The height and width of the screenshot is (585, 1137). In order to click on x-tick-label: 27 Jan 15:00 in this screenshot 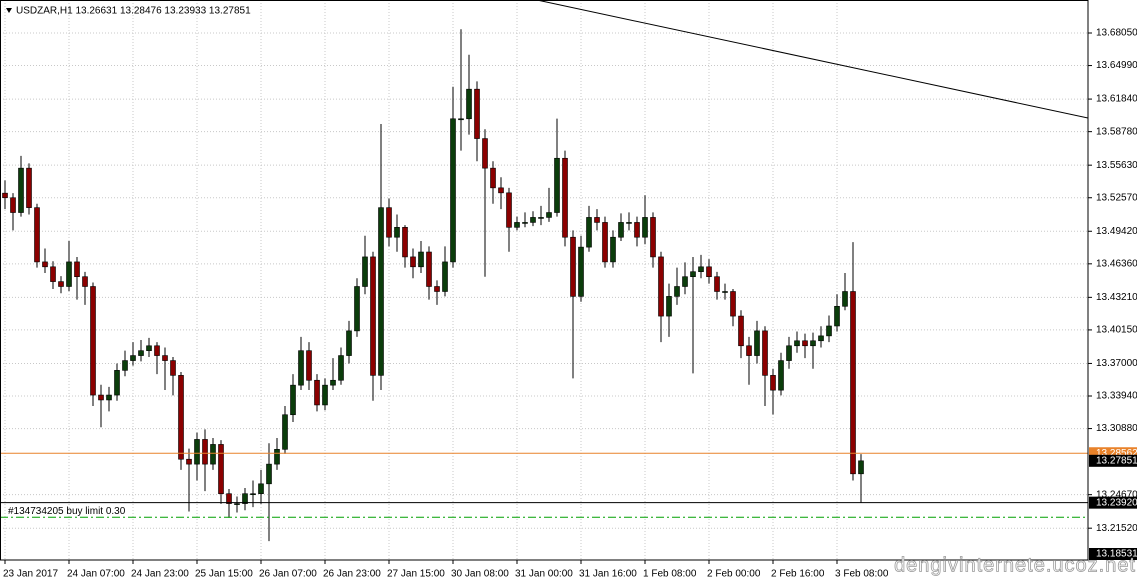, I will do `click(416, 574)`.